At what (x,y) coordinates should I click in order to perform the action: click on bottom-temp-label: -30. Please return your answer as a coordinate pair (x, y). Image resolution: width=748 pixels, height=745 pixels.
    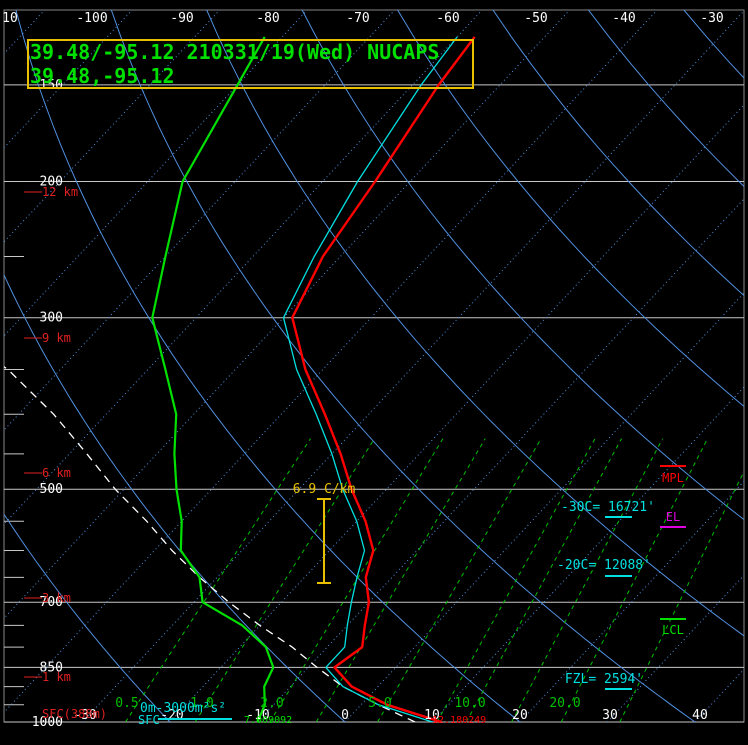
    Looking at the image, I should click on (84, 715).